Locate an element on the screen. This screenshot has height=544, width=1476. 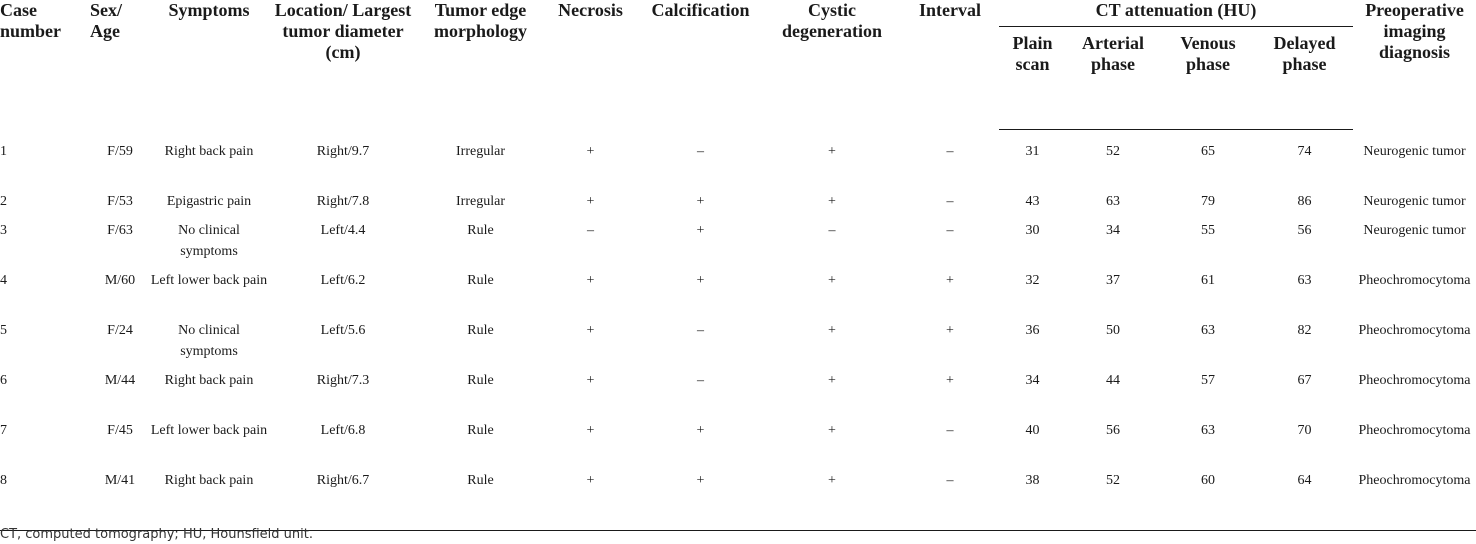
cell-sex-age: M/41 is located at coordinates (120, 500).